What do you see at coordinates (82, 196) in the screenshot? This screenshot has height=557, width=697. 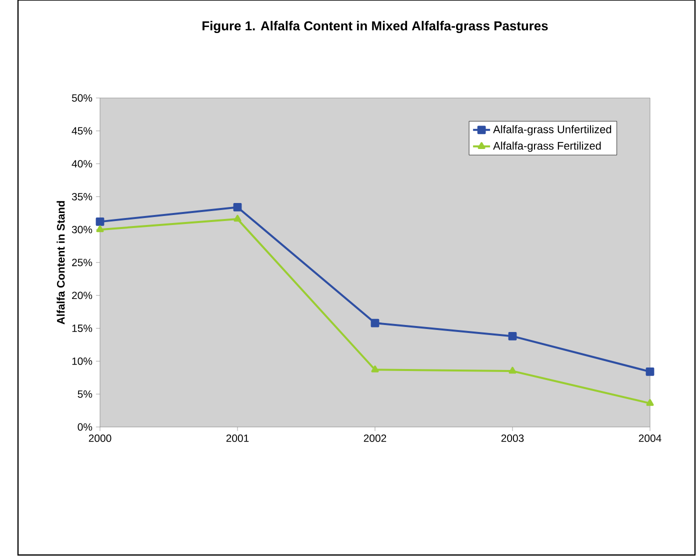 I see `y-tick-label: 35%` at bounding box center [82, 196].